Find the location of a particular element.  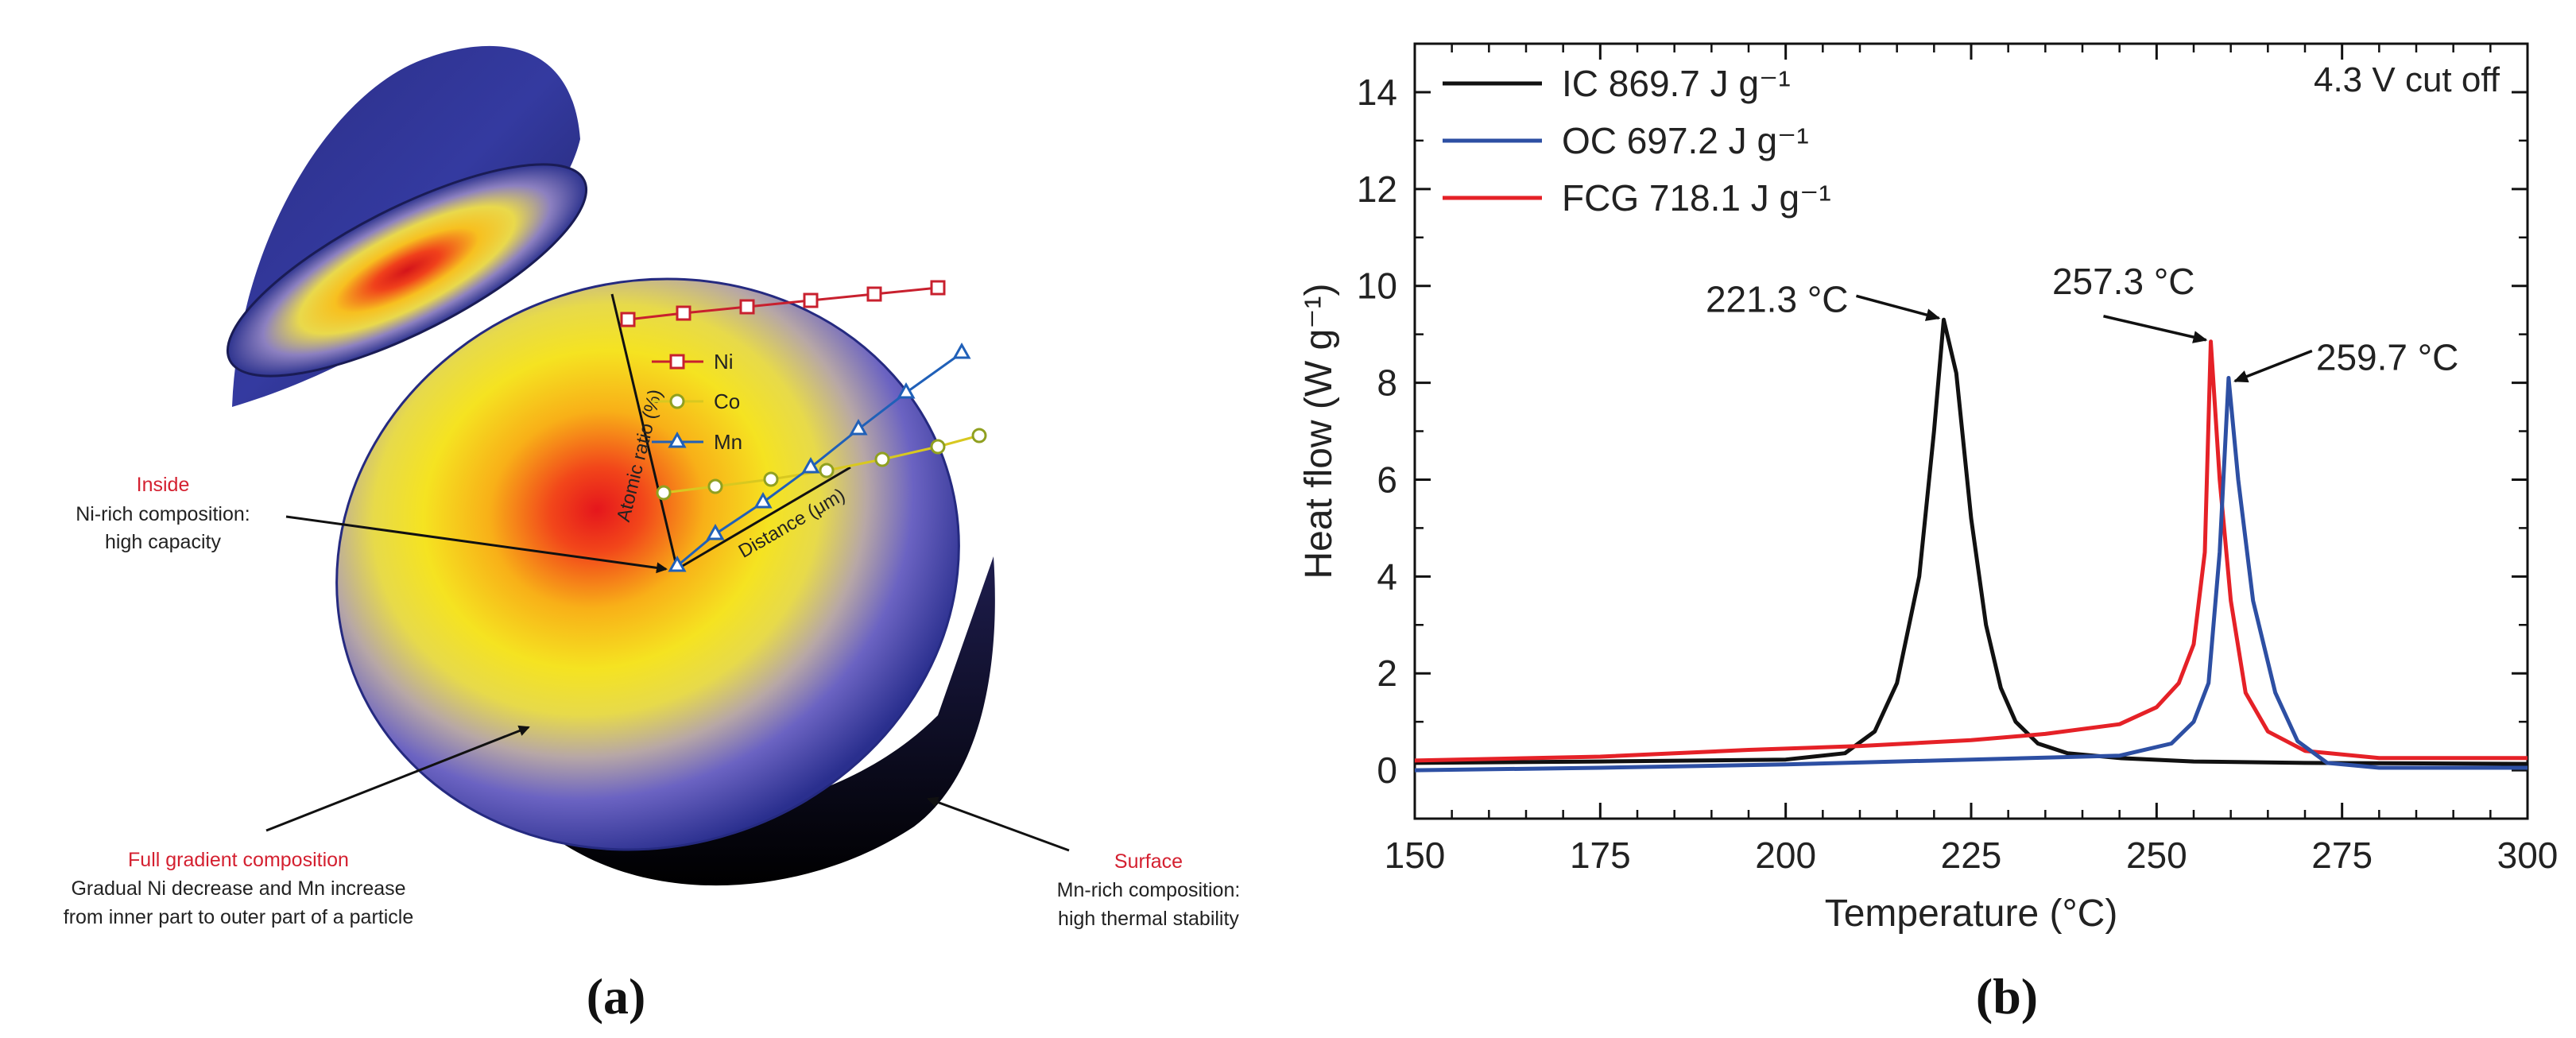

y-axis-line is located at coordinates (644, 431).